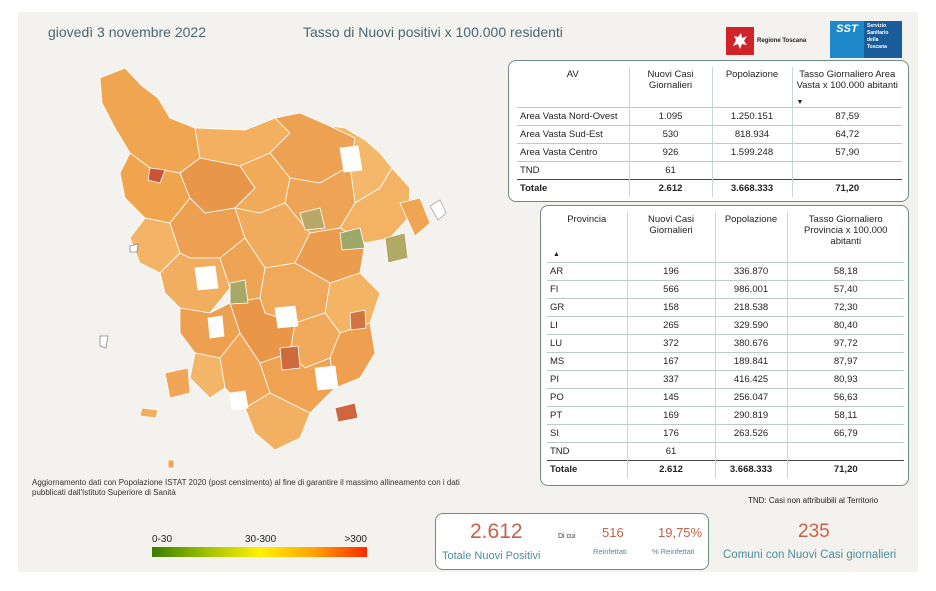 The image size is (936, 591). What do you see at coordinates (725, 396) in the screenshot?
I see `table-row: PO 145 256.047 56,63` at bounding box center [725, 396].